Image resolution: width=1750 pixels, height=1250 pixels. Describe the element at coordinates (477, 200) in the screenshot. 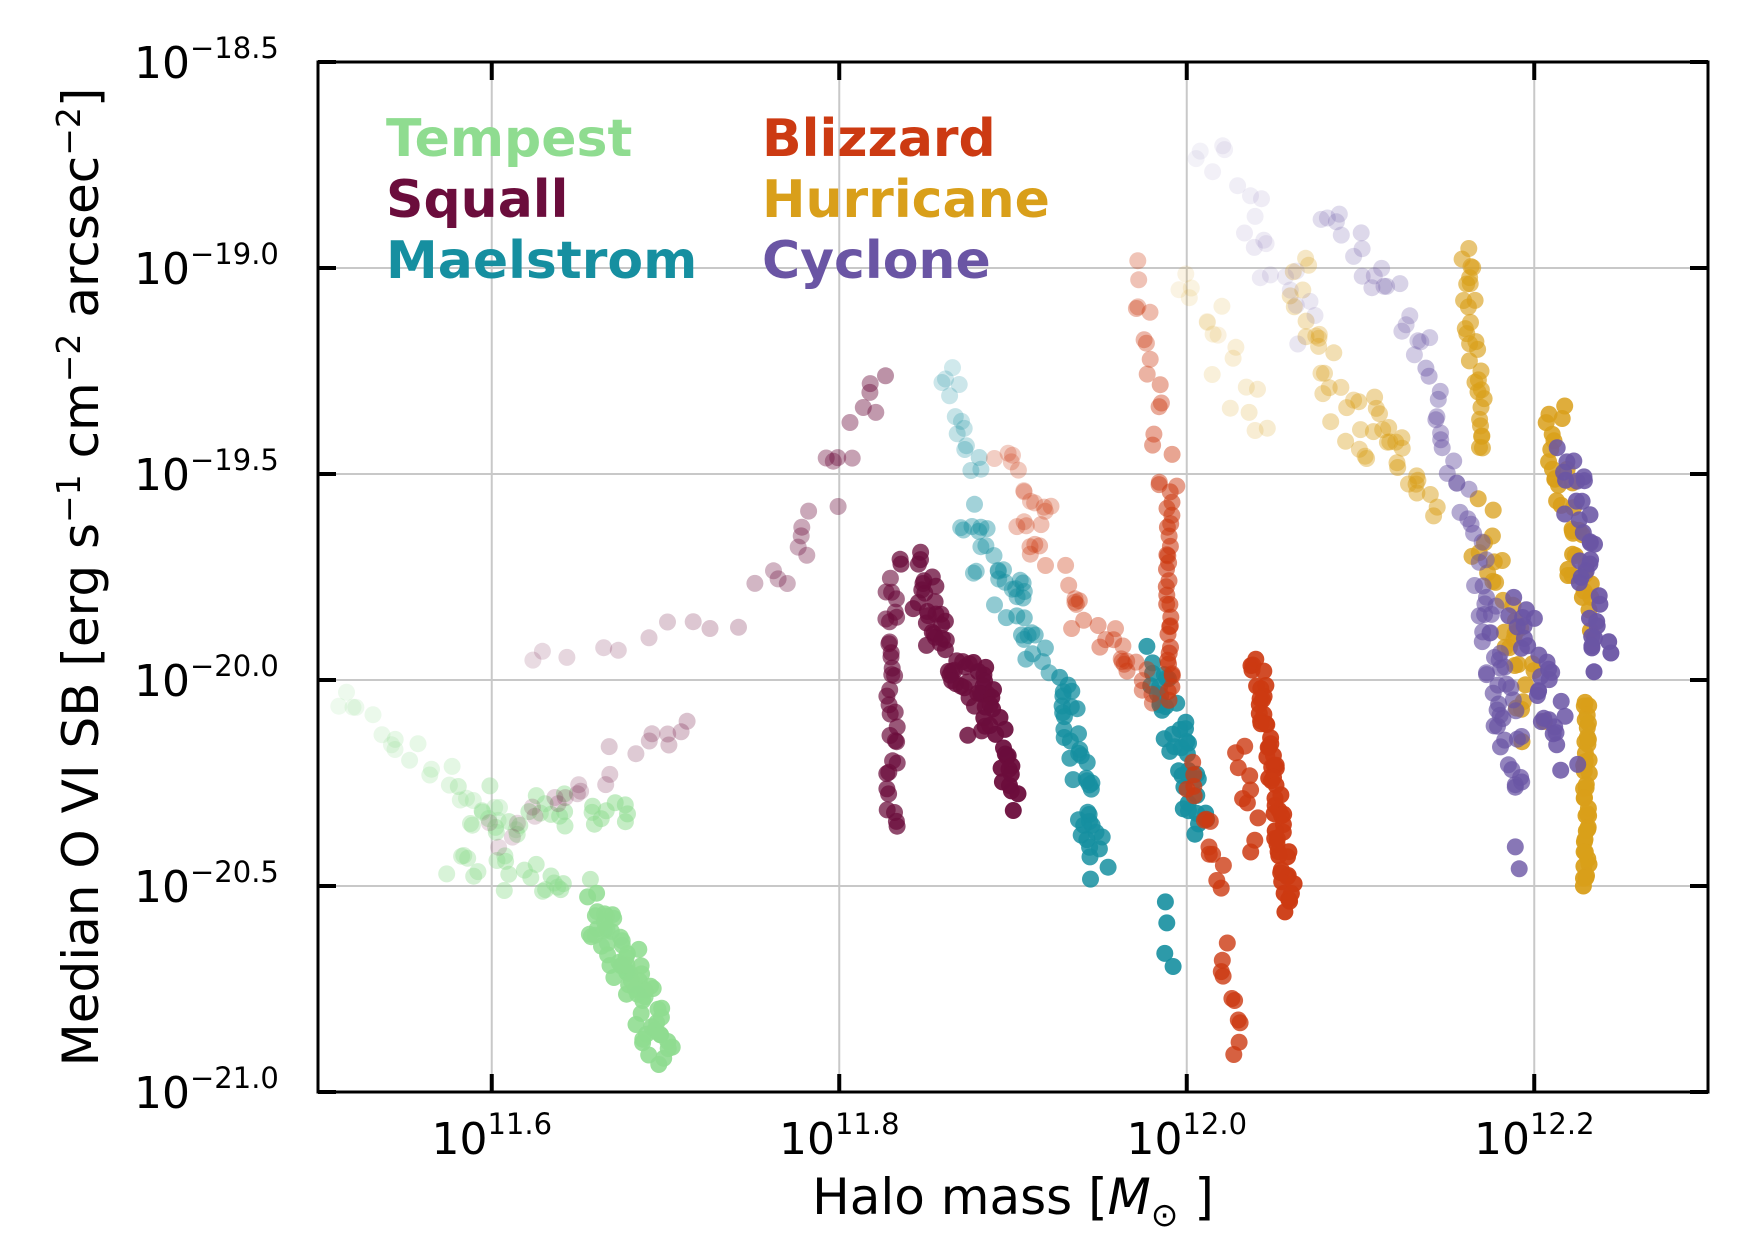

I see `legend-entry-squall: Squall` at that location.